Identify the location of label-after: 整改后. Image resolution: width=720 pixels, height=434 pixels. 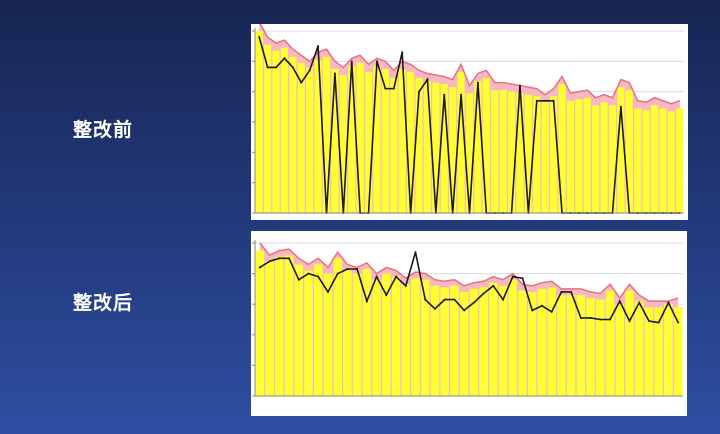
(103, 303).